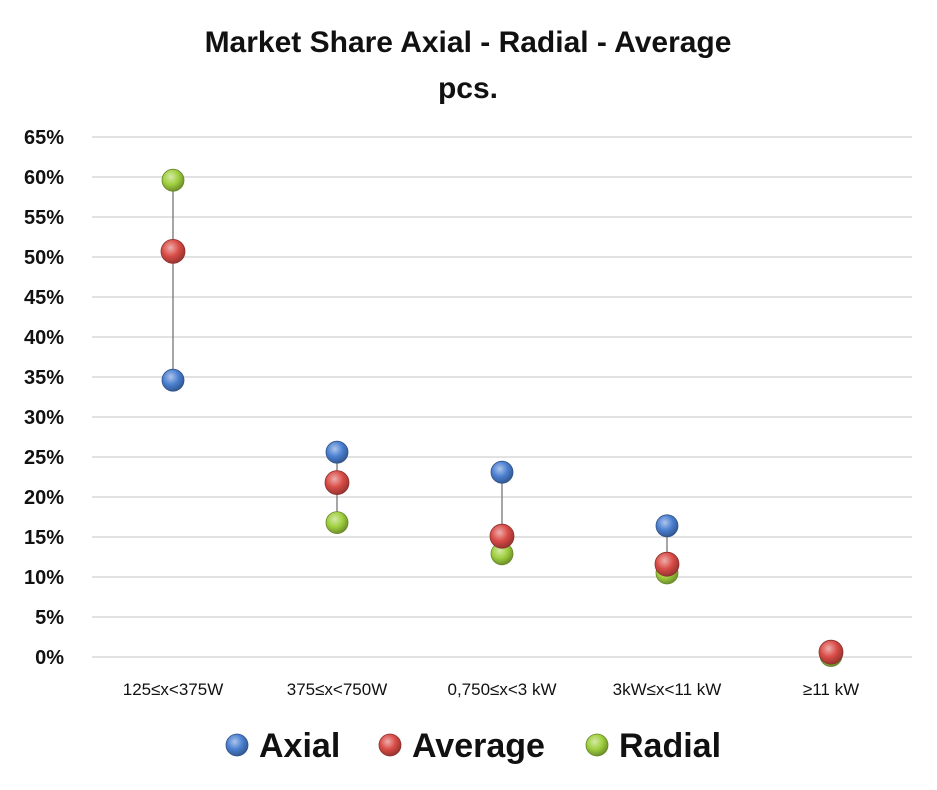 This screenshot has width=937, height=790. I want to click on legend-radial-marker, so click(597, 745).